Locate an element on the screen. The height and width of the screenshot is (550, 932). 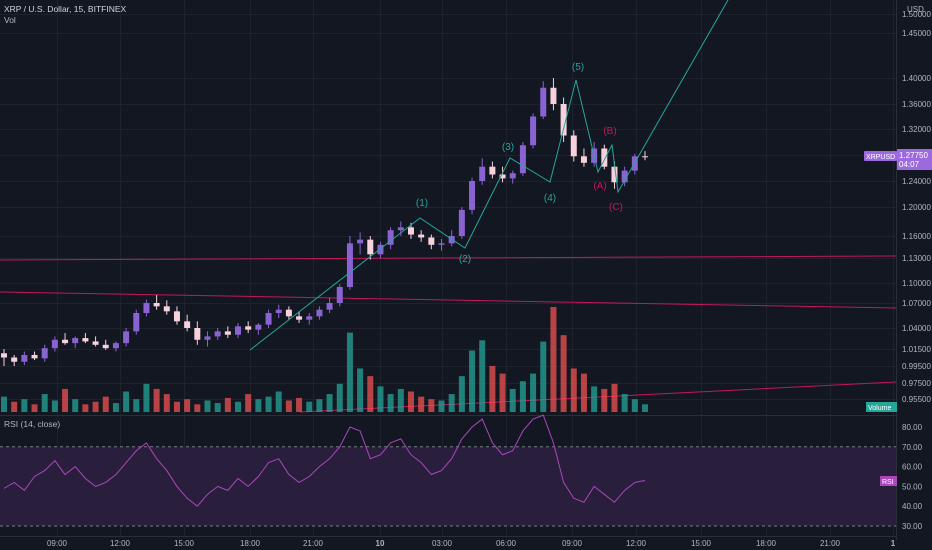
rsi-band is located at coordinates (448, 486).